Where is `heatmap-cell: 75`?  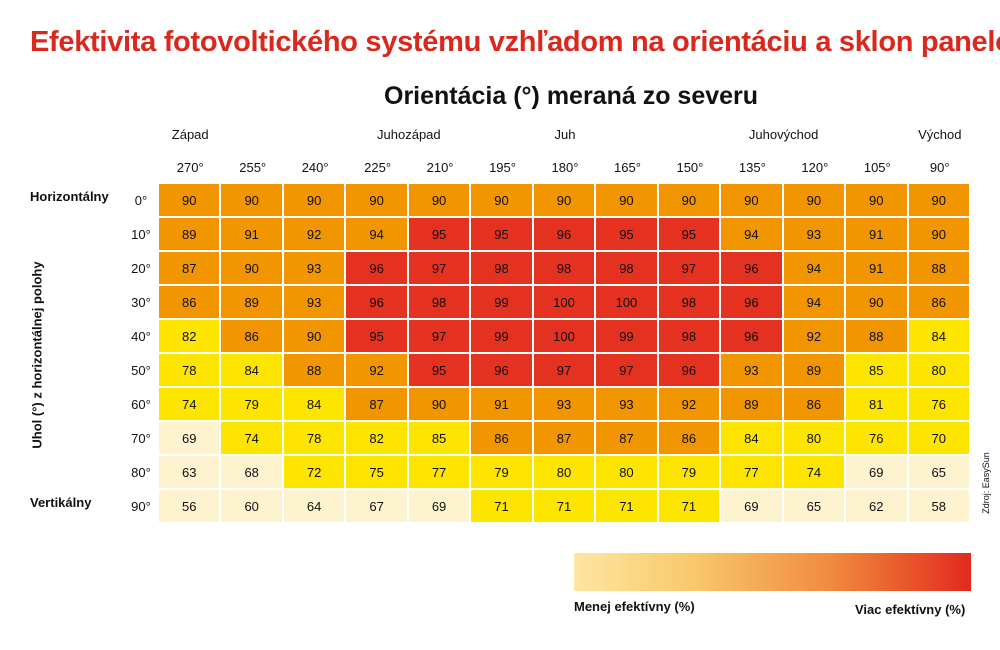
heatmap-cell: 75 is located at coordinates (377, 473).